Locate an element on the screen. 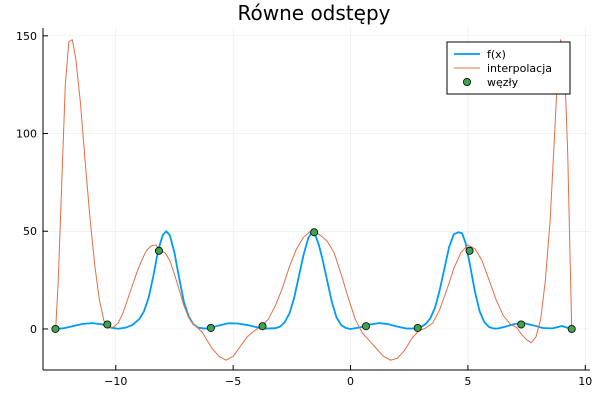 The image size is (600, 400). x-tick-label: 10 is located at coordinates (585, 381).